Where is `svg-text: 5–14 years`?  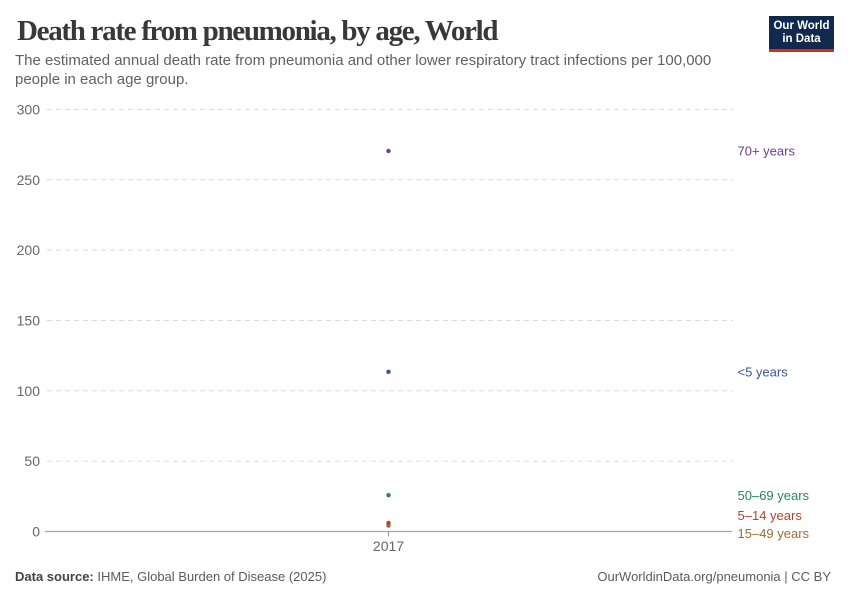 svg-text: 5–14 years is located at coordinates (770, 515).